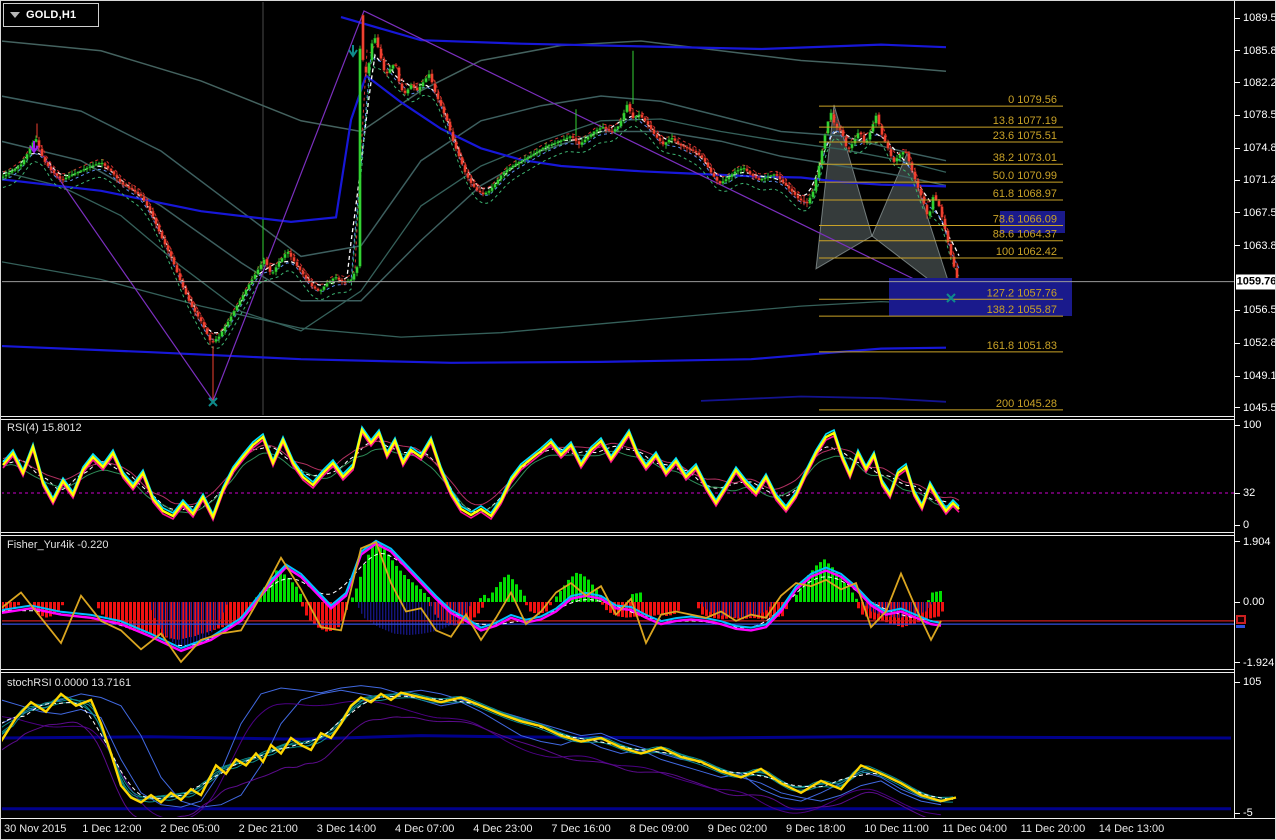  What do you see at coordinates (1053, 829) in the screenshot?
I see `time-label: 11 Dec 20:00` at bounding box center [1053, 829].